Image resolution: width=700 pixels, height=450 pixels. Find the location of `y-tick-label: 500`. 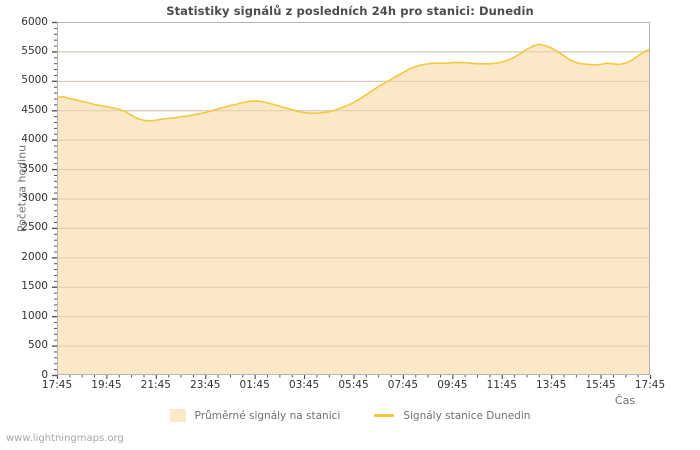

y-tick-label: 500 is located at coordinates (37, 345).